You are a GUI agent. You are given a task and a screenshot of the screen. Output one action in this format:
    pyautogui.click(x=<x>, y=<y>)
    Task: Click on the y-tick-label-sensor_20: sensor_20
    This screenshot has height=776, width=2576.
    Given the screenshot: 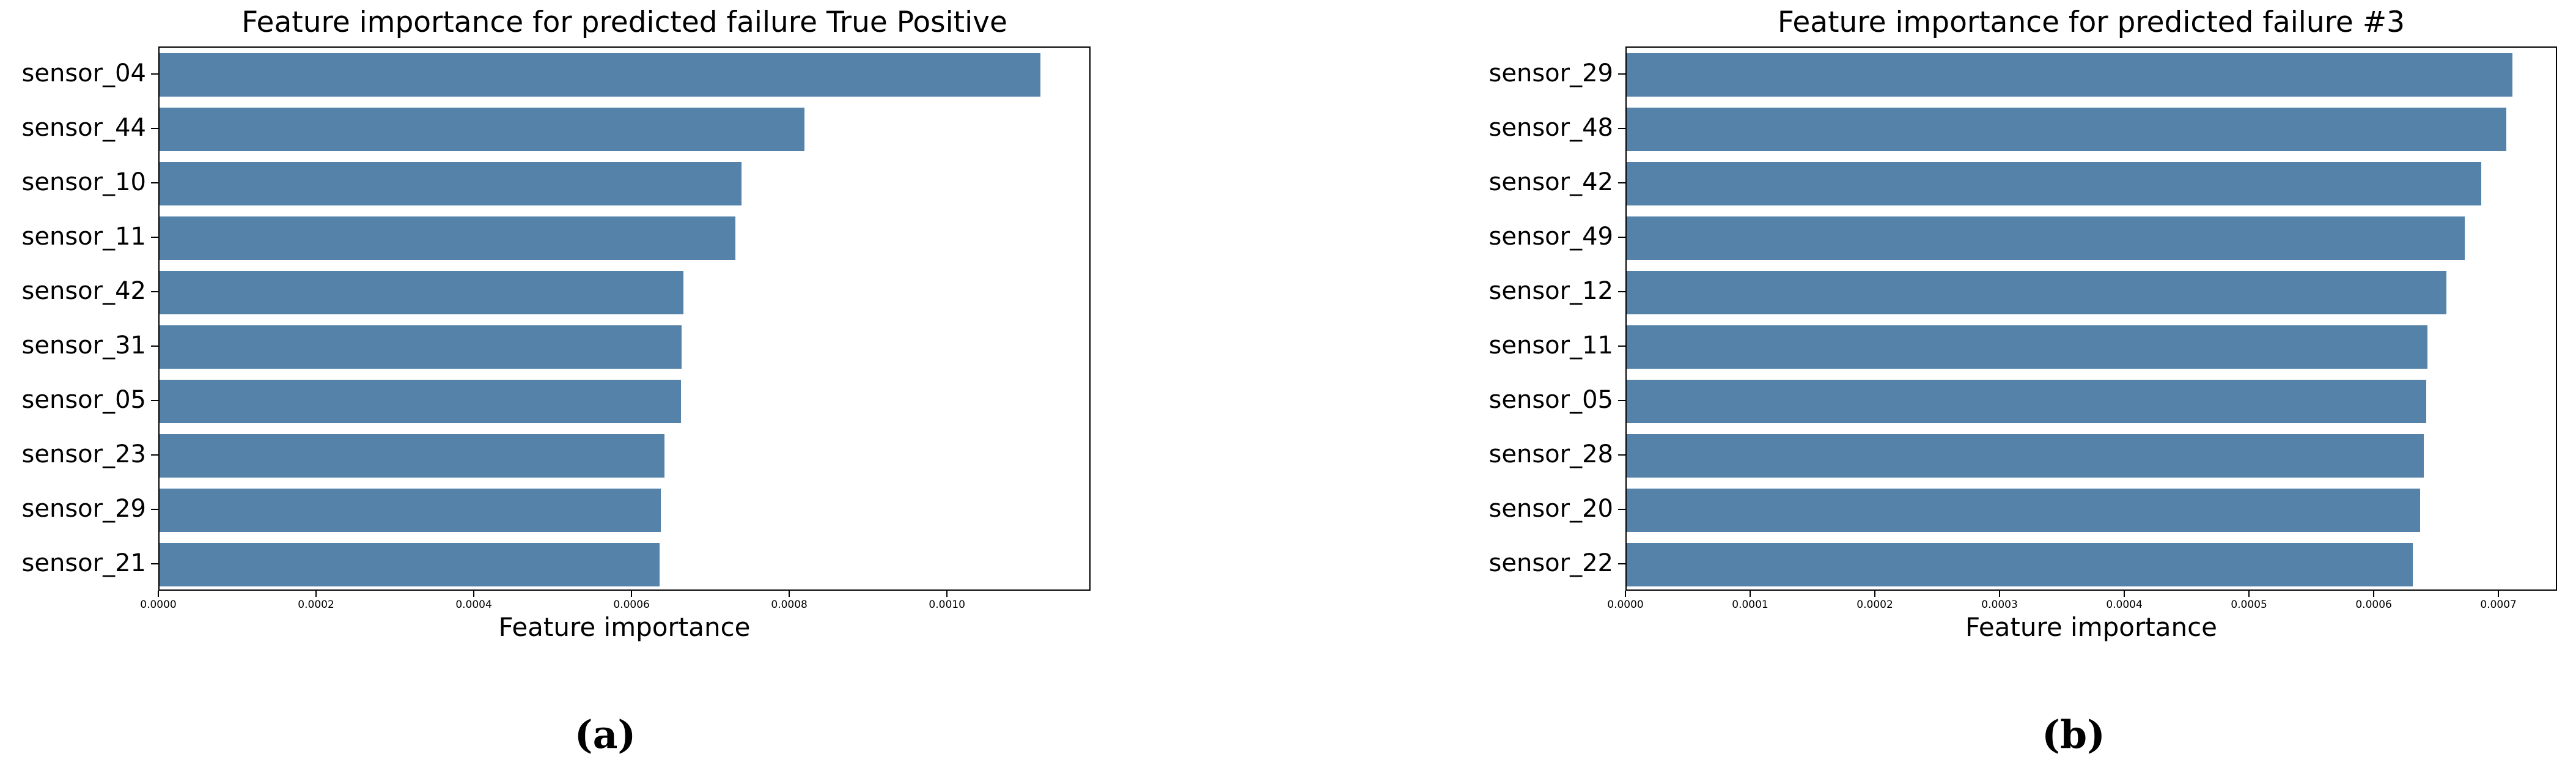 What is the action you would take?
    pyautogui.click(x=1551, y=509)
    